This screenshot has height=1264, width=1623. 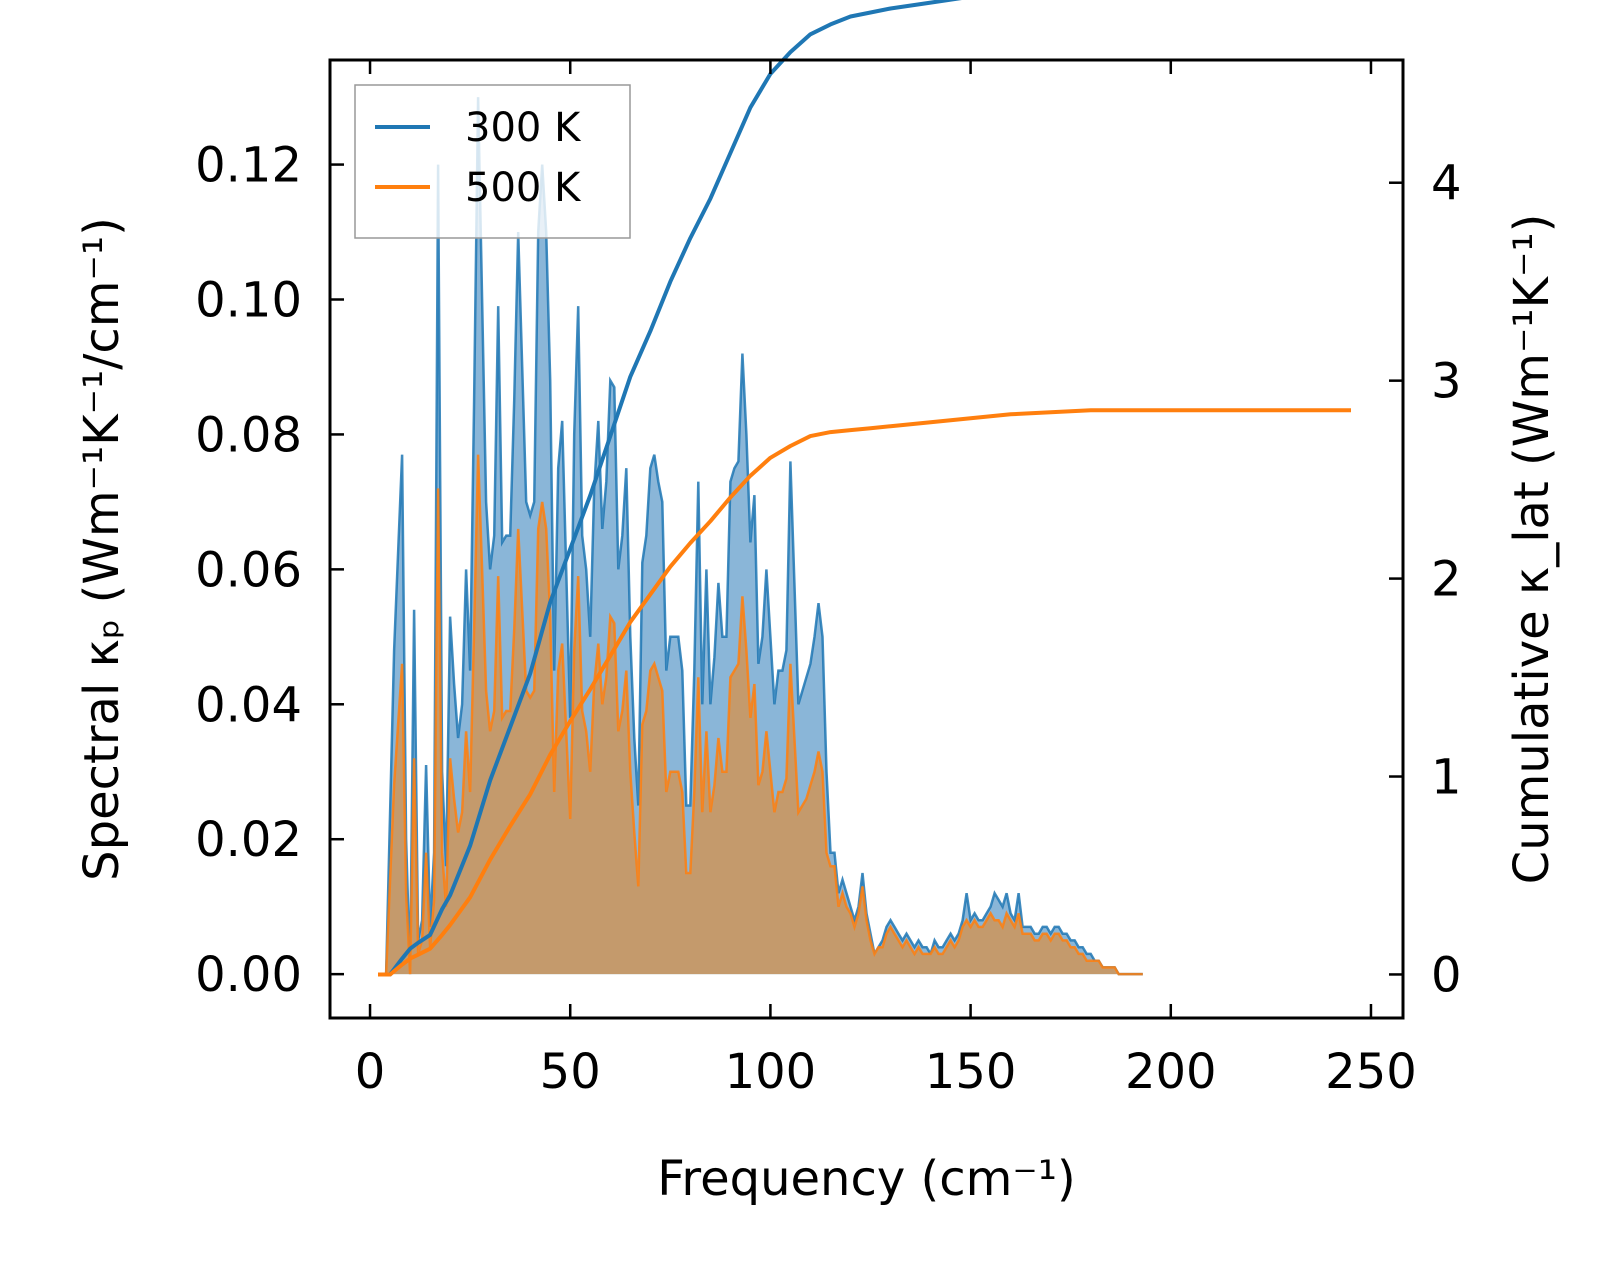 I want to click on left-y-tick-label: 0.02, so click(x=248, y=840).